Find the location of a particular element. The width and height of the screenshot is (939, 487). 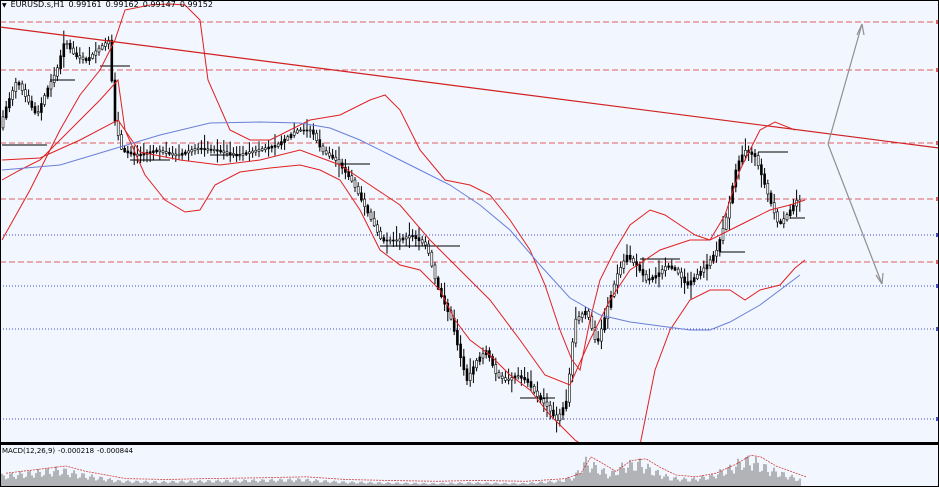

macd-panel is located at coordinates (469, 465).